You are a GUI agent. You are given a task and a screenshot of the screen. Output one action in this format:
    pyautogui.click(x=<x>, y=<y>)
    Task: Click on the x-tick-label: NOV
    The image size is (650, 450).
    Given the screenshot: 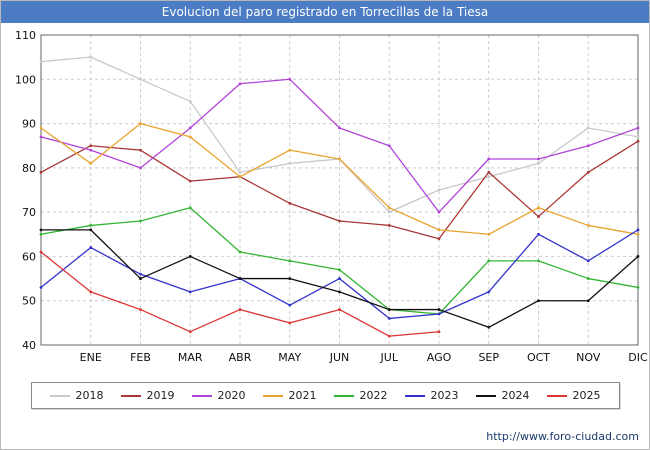 What is the action you would take?
    pyautogui.click(x=588, y=357)
    